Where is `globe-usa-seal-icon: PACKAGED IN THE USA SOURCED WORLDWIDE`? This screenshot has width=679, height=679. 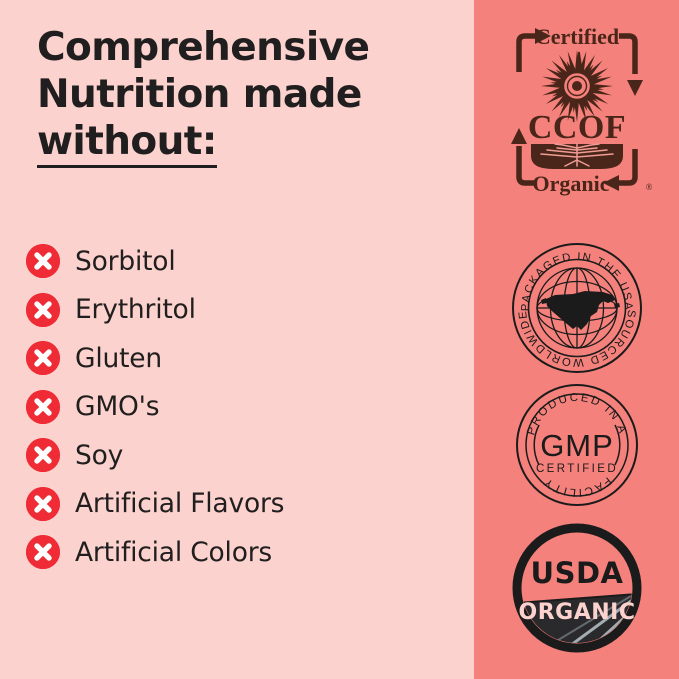 globe-usa-seal-icon: PACKAGED IN THE USA SOURCED WORLDWIDE is located at coordinates (576, 308).